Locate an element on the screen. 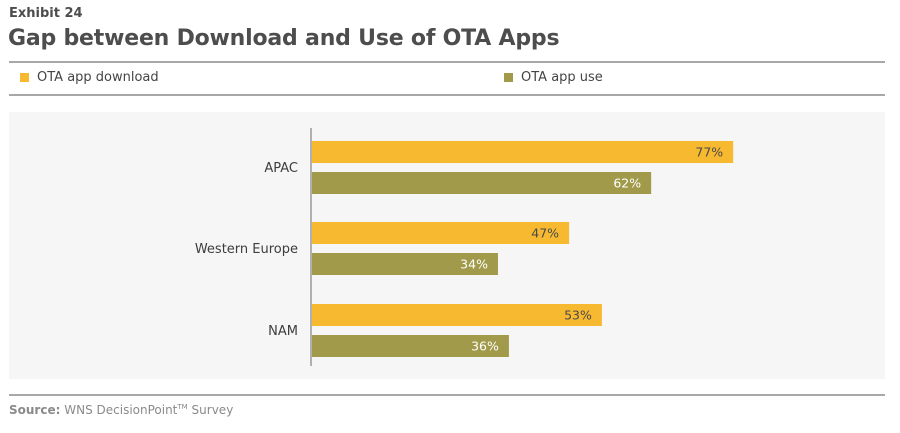 The image size is (900, 433). data-label: 53% is located at coordinates (578, 315).